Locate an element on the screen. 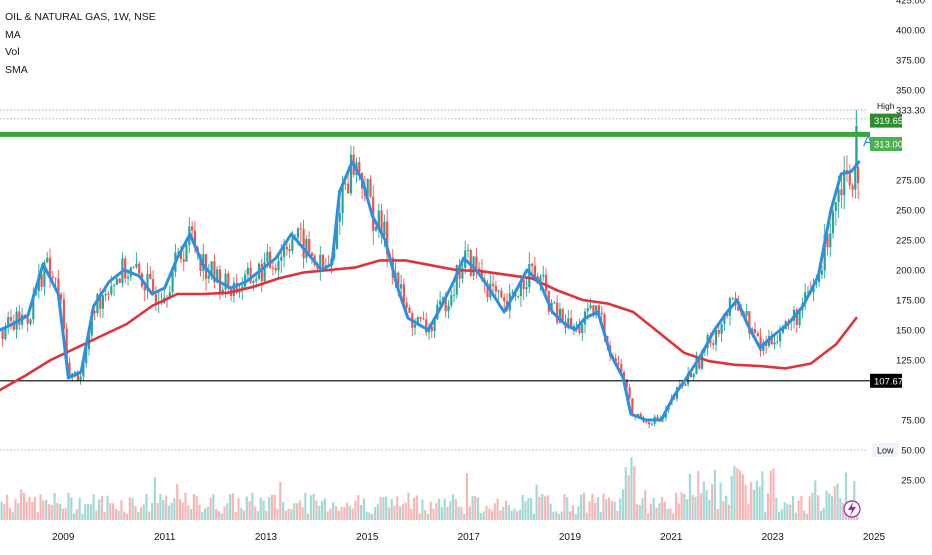 The width and height of the screenshot is (932, 555). y-tick-label: 375.00 is located at coordinates (910, 61).